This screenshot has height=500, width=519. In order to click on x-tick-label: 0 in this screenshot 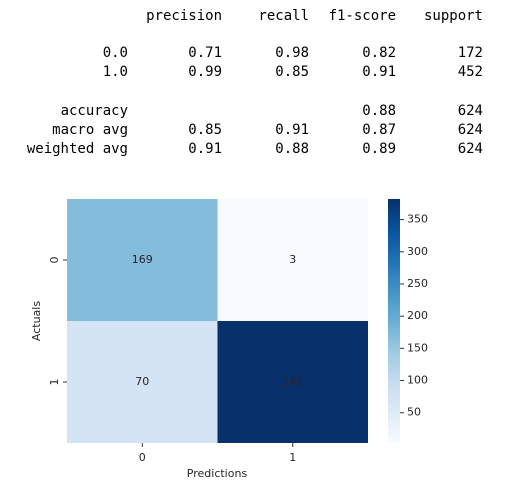, I will do `click(142, 457)`.